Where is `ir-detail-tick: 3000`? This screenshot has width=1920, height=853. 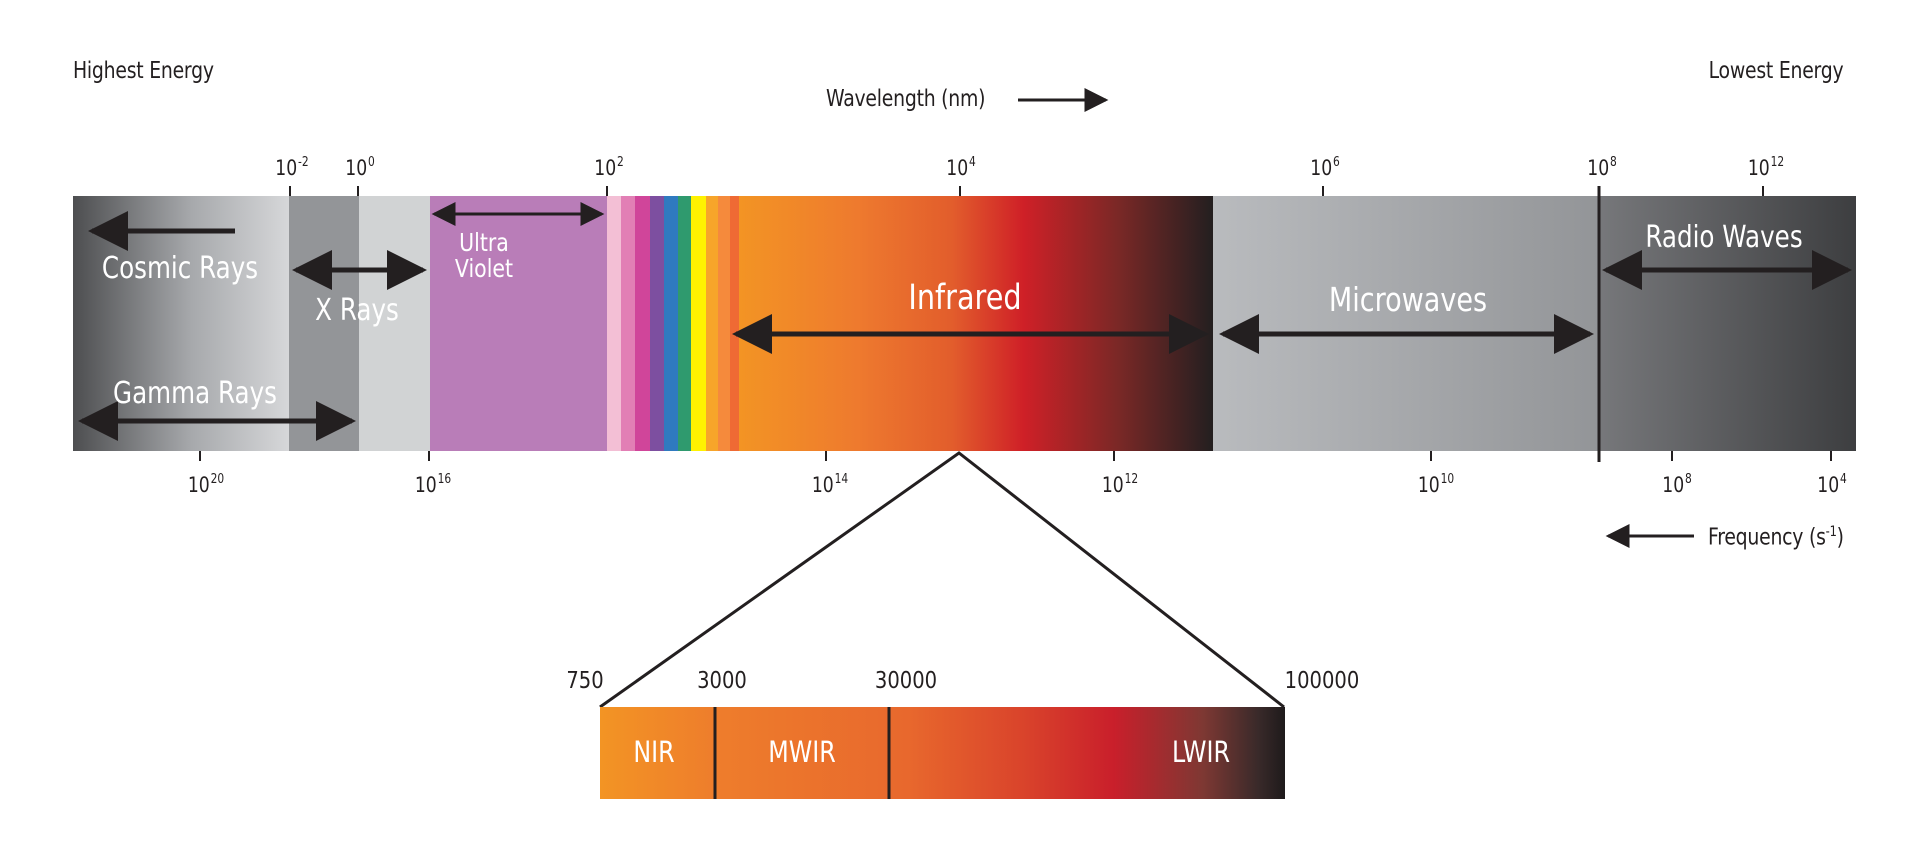 ir-detail-tick: 3000 is located at coordinates (722, 681).